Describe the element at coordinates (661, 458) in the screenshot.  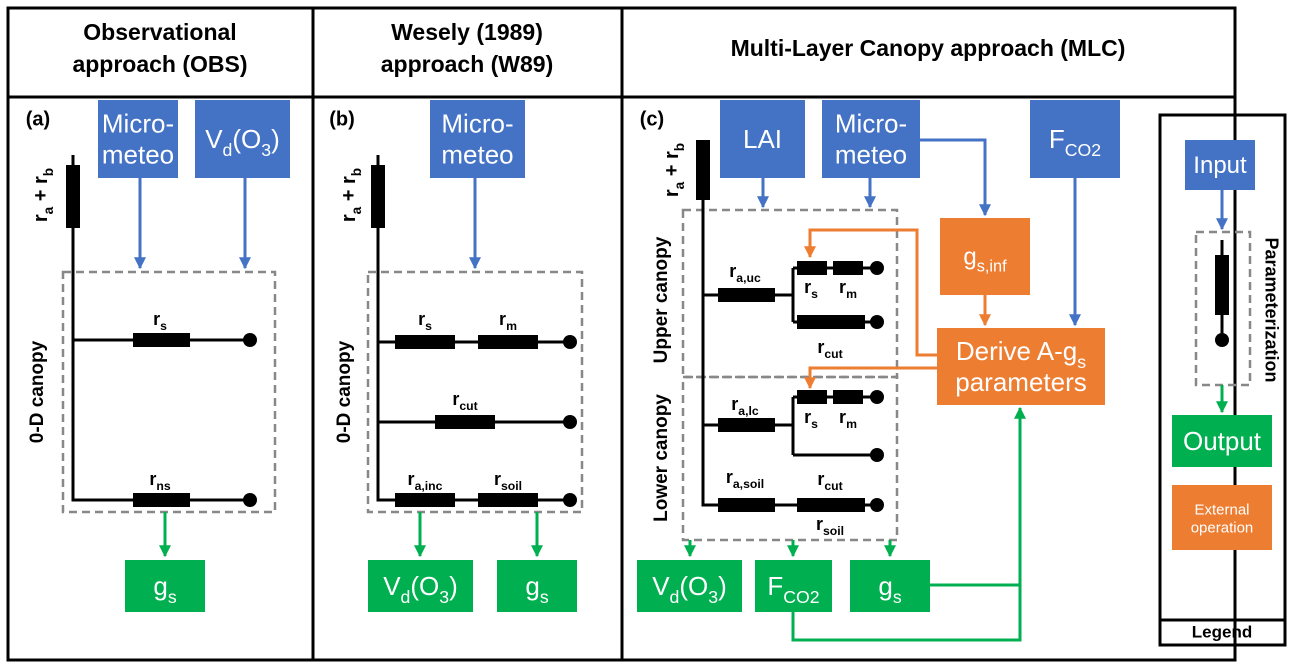
I see `canopy-label: Lower canopy` at that location.